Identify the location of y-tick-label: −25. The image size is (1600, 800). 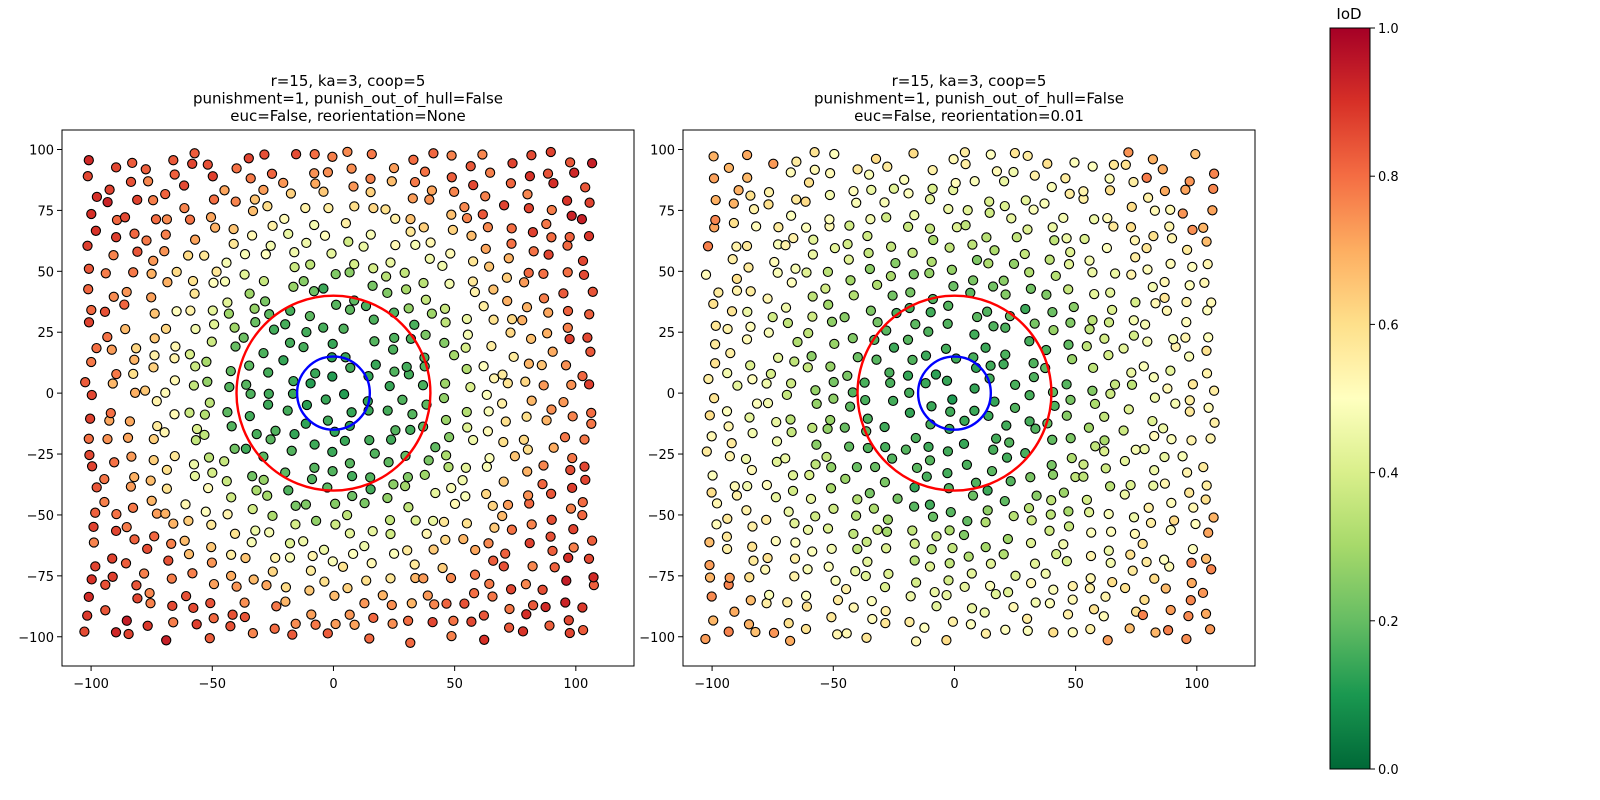
(661, 455).